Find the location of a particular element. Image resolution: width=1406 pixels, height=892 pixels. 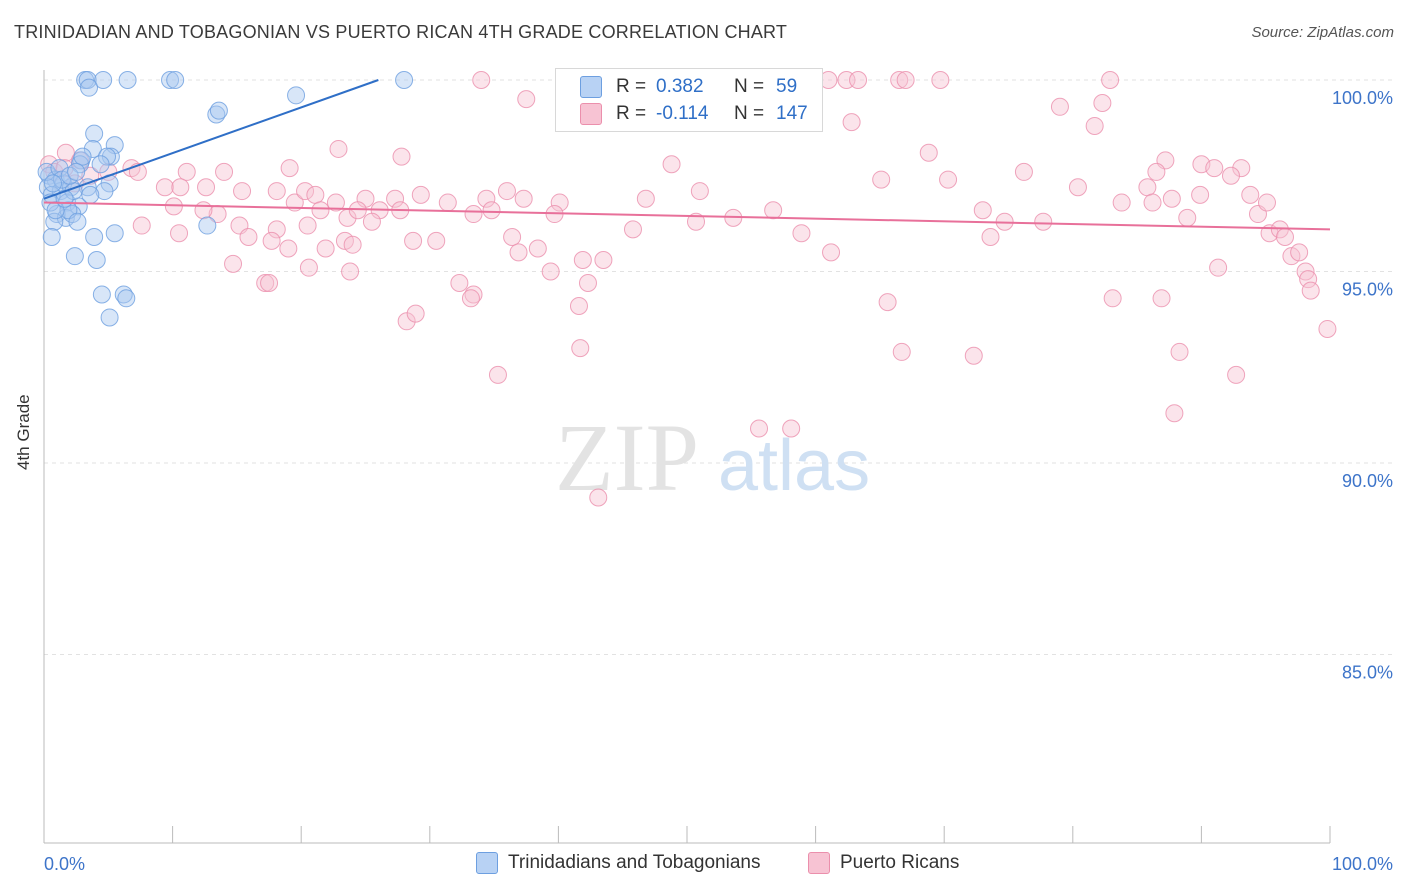

y-tick-label: 85.0% is located at coordinates (1367, 673).